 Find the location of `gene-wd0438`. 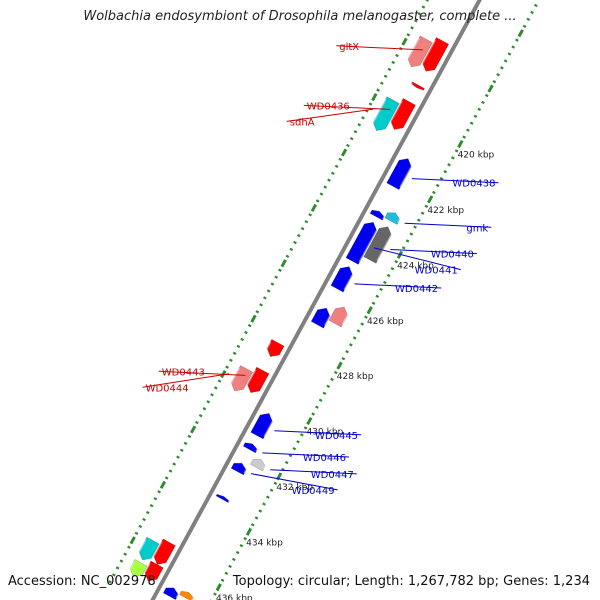

gene-wd0438 is located at coordinates (400, 174).